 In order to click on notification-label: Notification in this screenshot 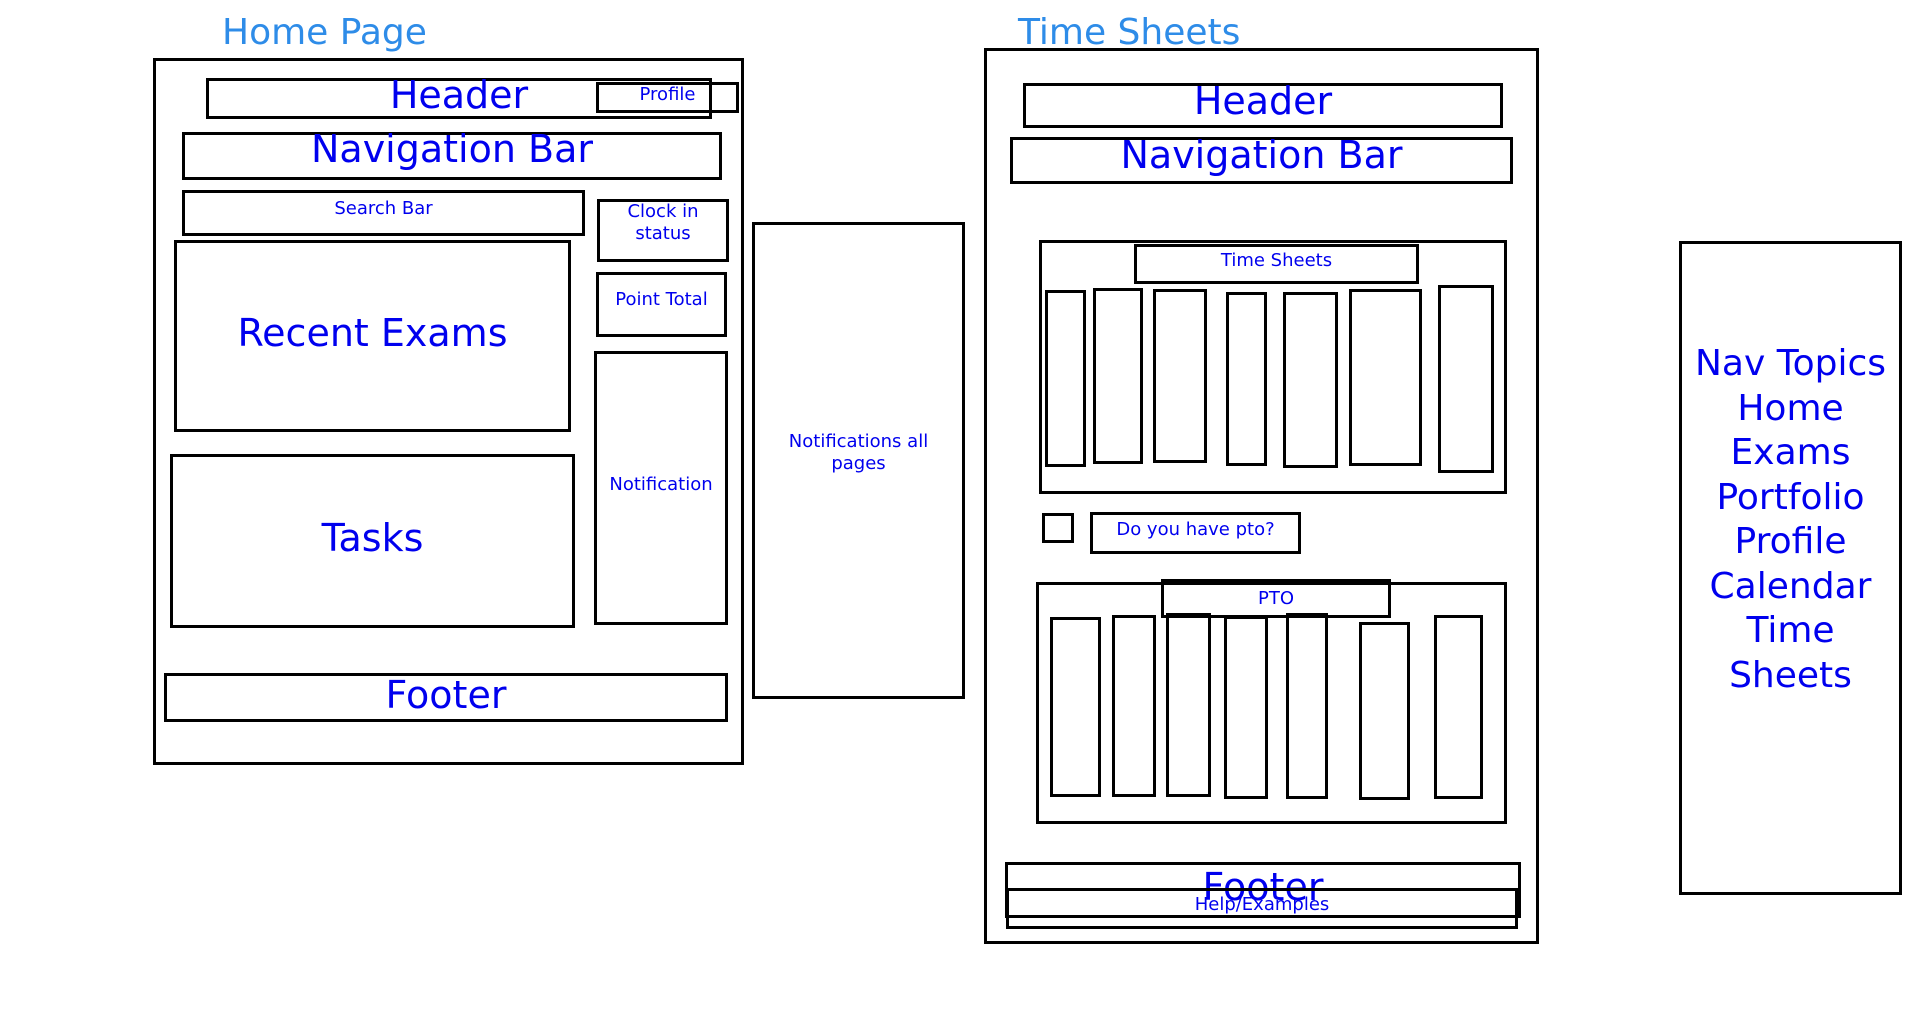, I will do `click(661, 484)`.